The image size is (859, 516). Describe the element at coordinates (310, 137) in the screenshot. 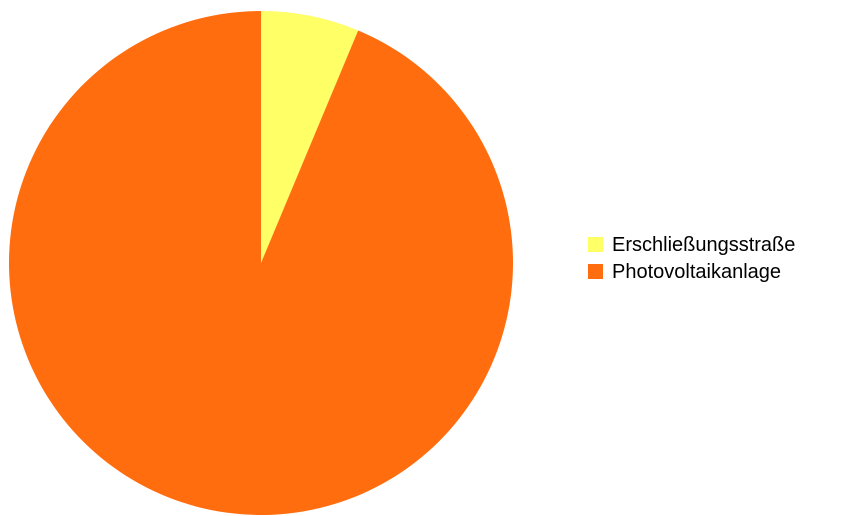

I see `pie-slice-erschliessungsstrasse` at that location.